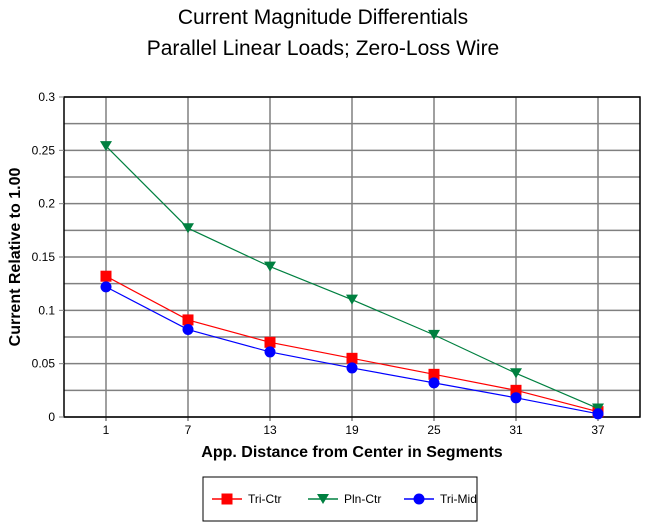  I want to click on x-tick-label: 7, so click(188, 430).